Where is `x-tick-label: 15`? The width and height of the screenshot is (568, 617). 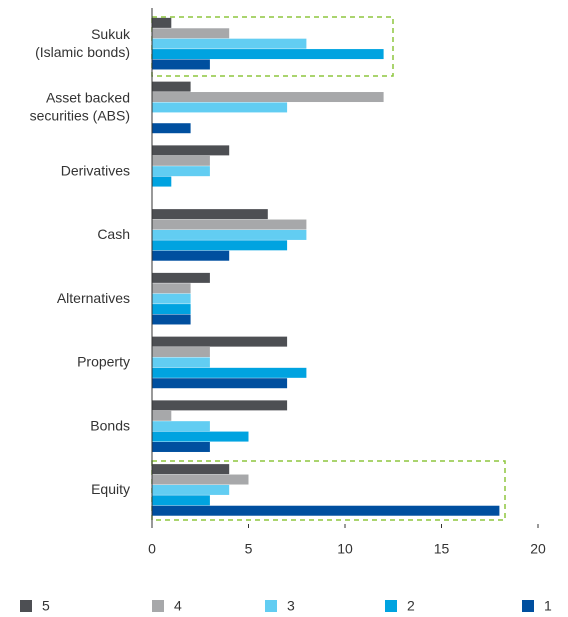
x-tick-label: 15 is located at coordinates (442, 549).